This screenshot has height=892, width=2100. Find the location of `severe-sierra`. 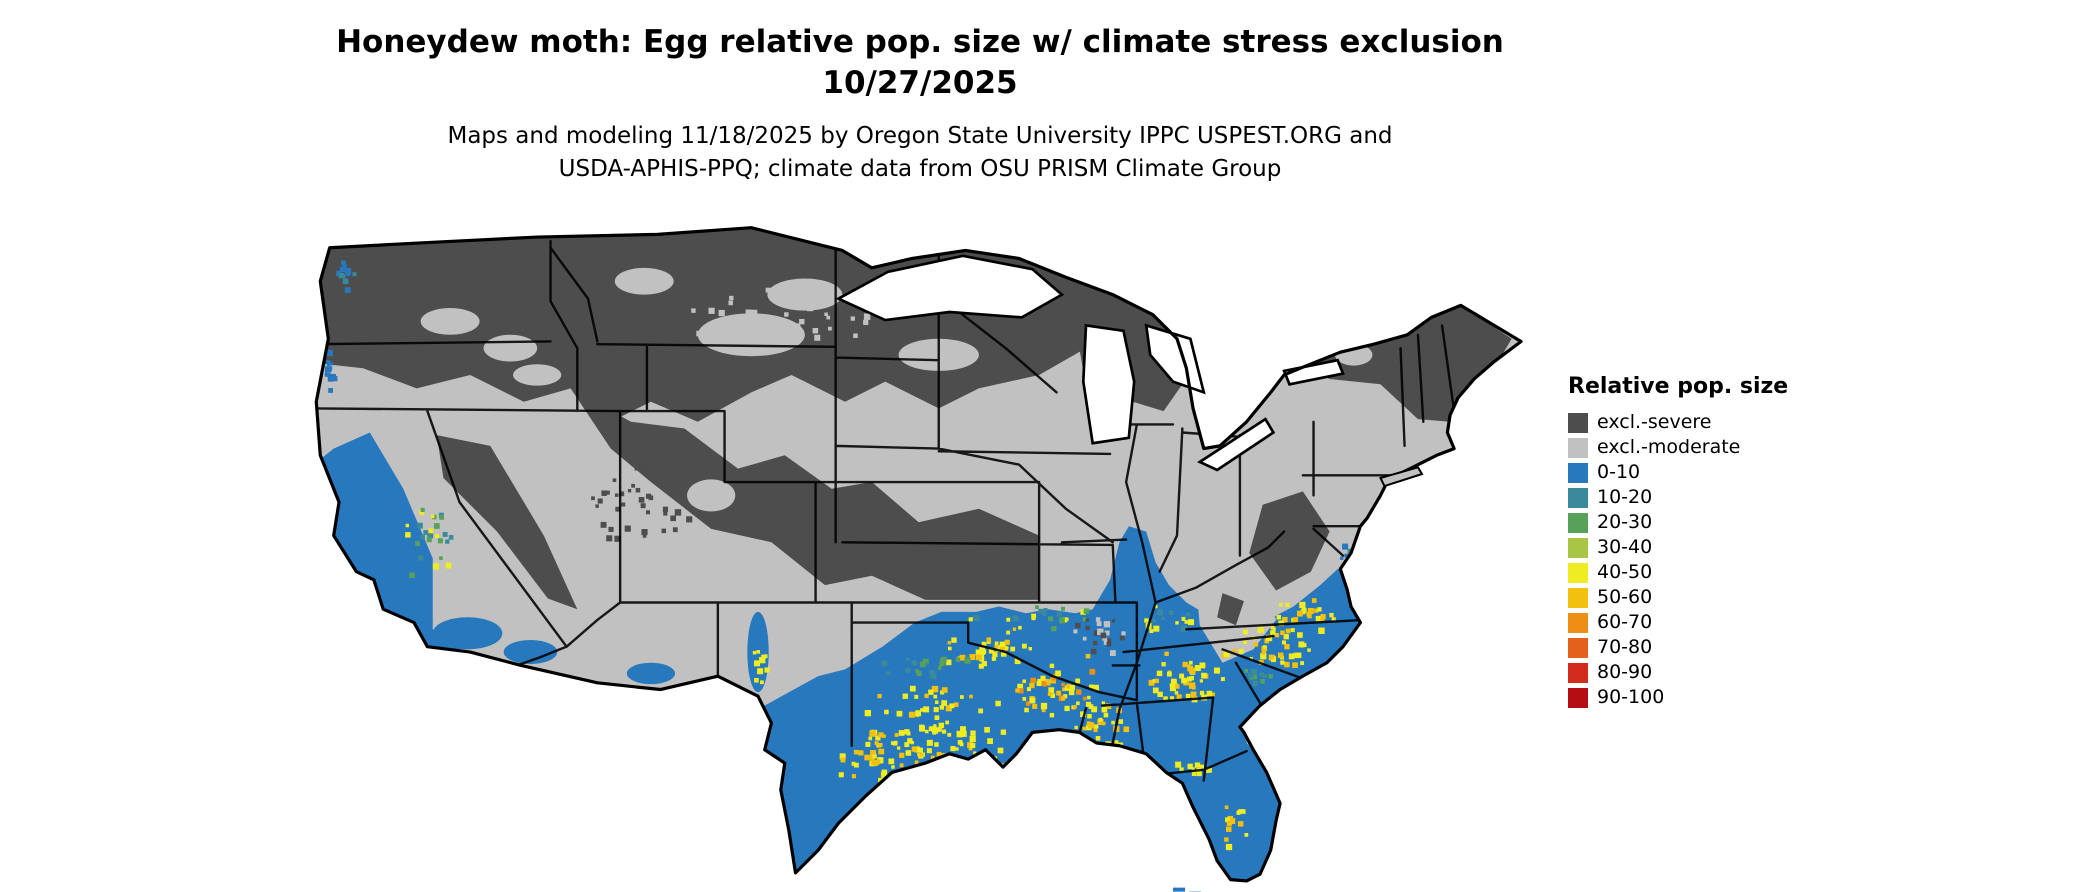

severe-sierra is located at coordinates (507, 522).